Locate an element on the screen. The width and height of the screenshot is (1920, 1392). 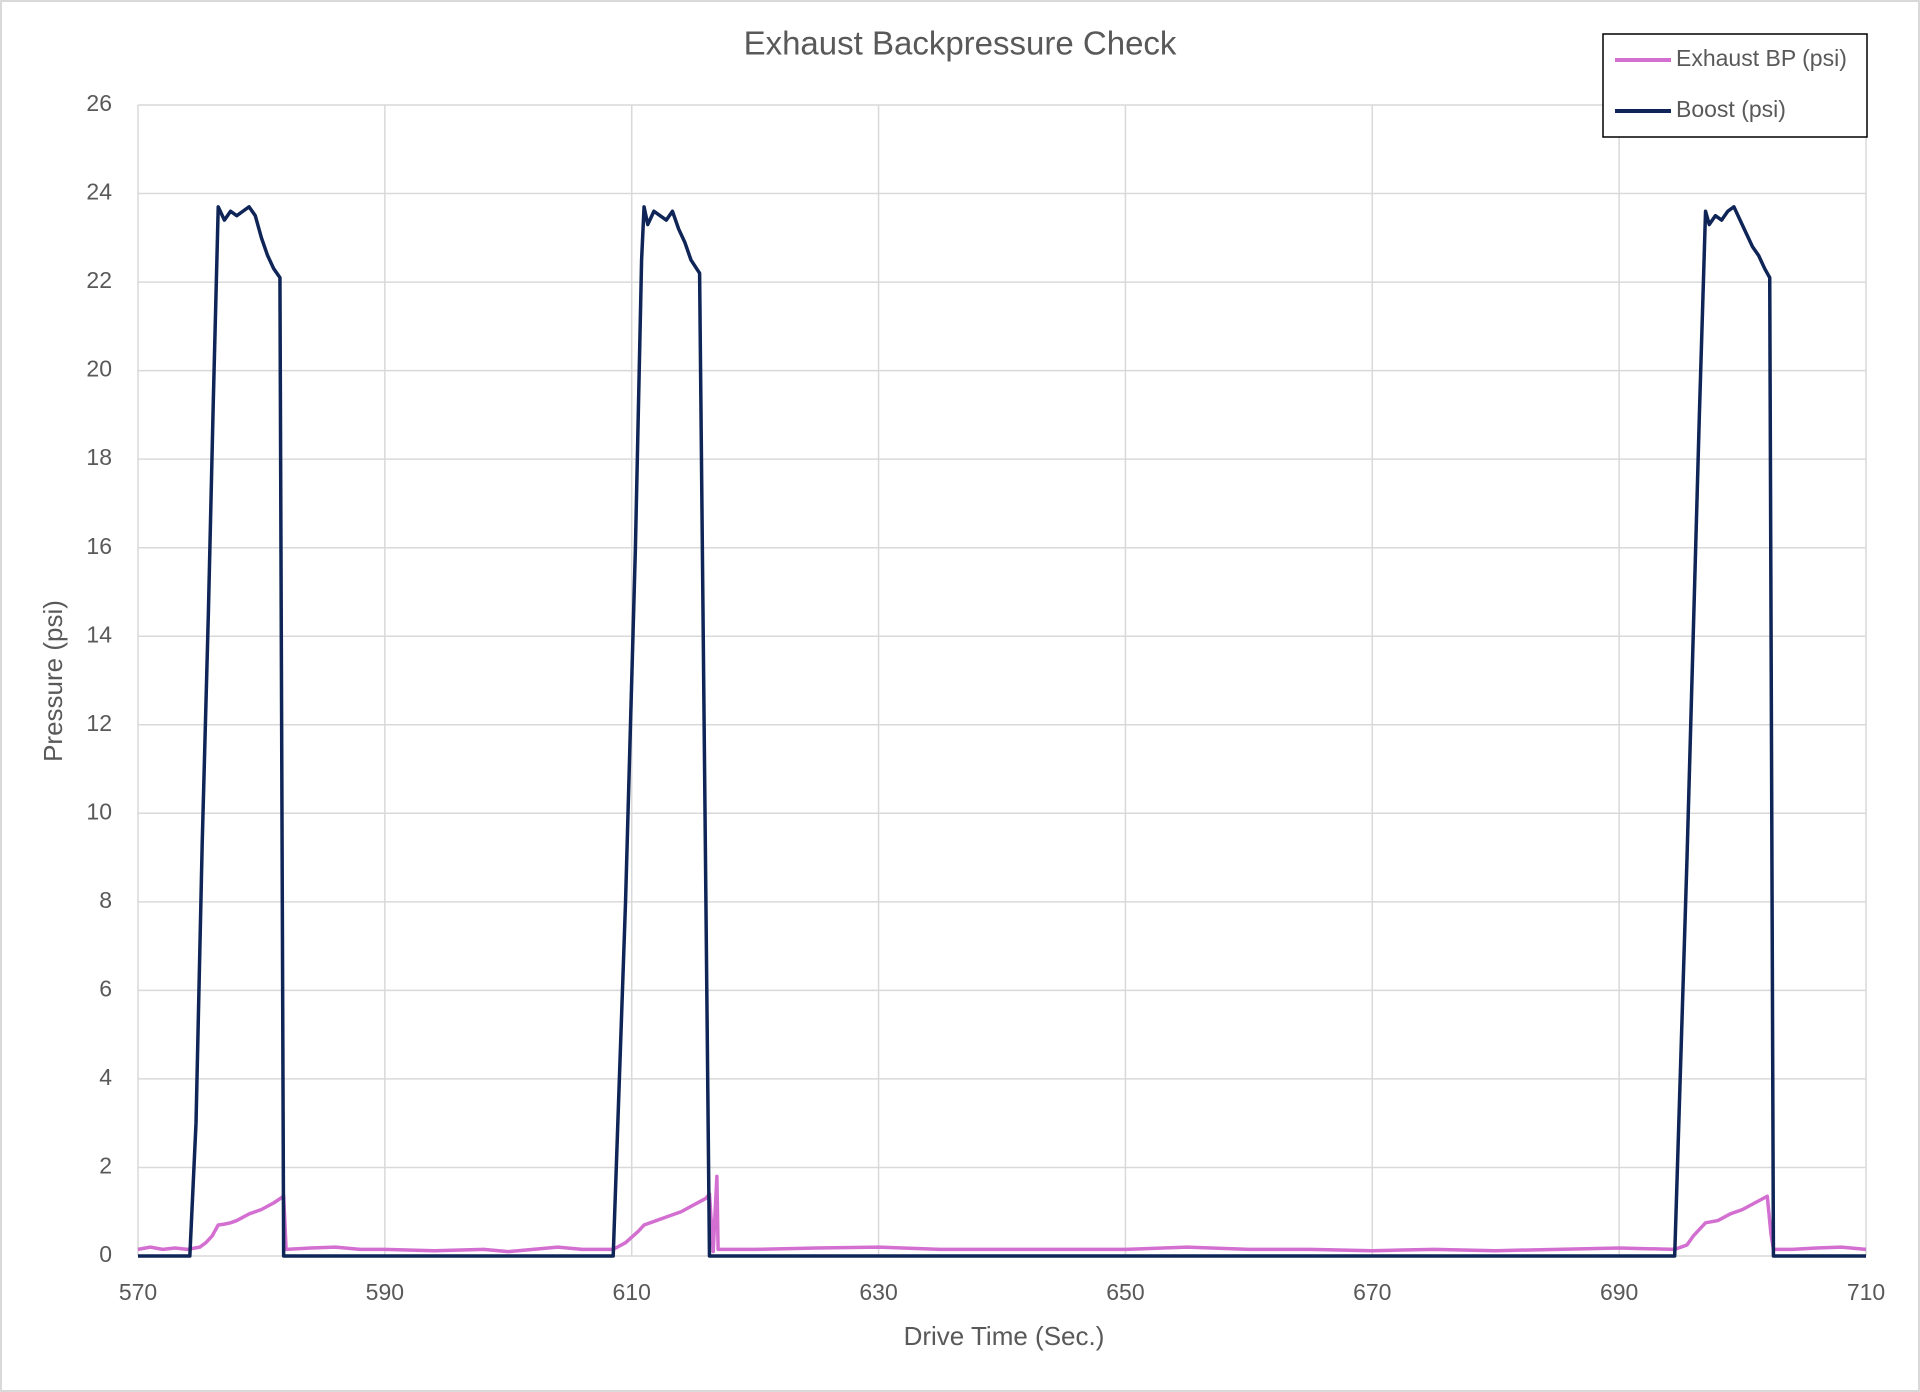
x-tick-label: 630 is located at coordinates (878, 1292).